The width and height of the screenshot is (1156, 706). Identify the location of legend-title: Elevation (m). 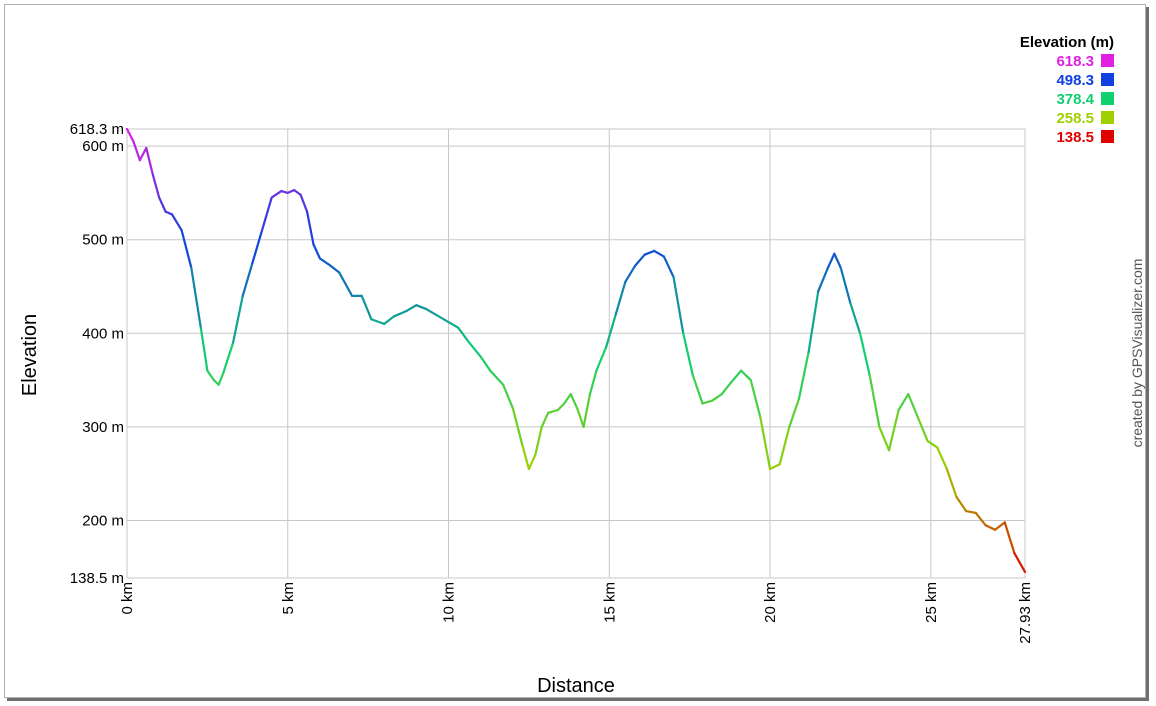
(1067, 42).